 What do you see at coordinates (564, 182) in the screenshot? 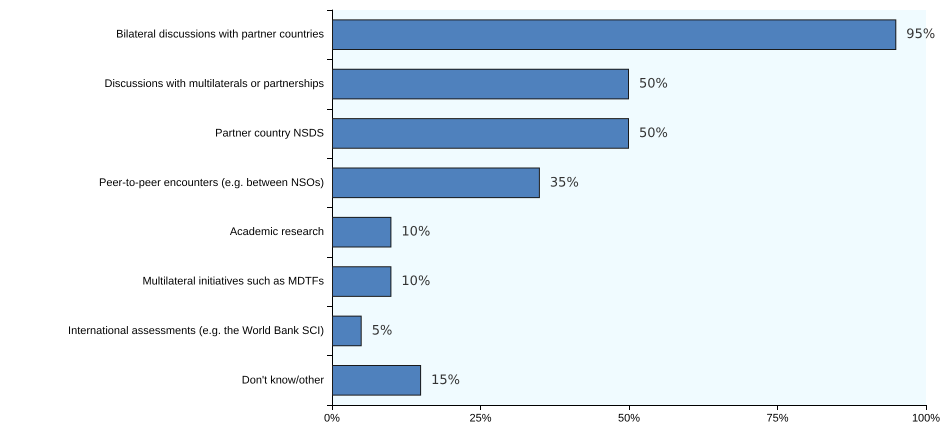
I see `data-label: 35%` at bounding box center [564, 182].